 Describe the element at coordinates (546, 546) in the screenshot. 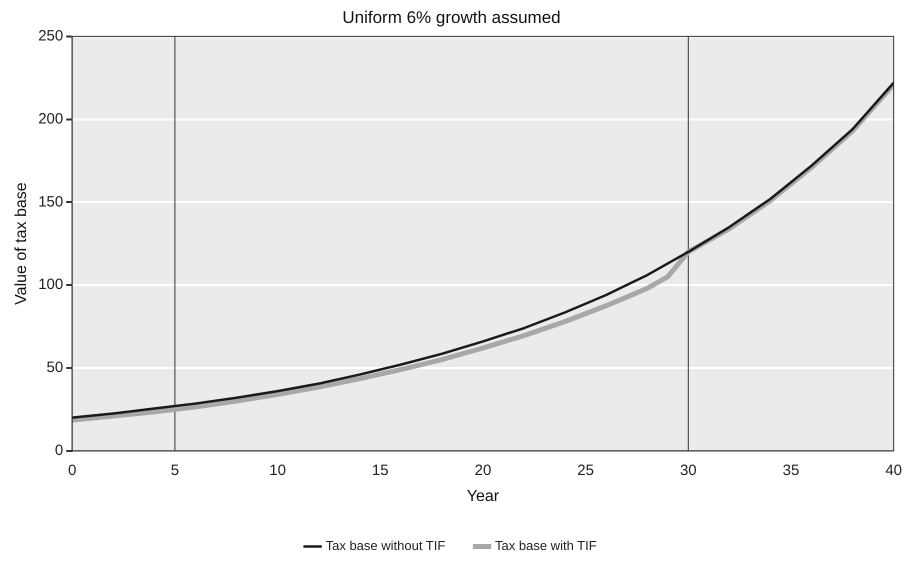

I see `legend-label: Tax base with TIF` at that location.